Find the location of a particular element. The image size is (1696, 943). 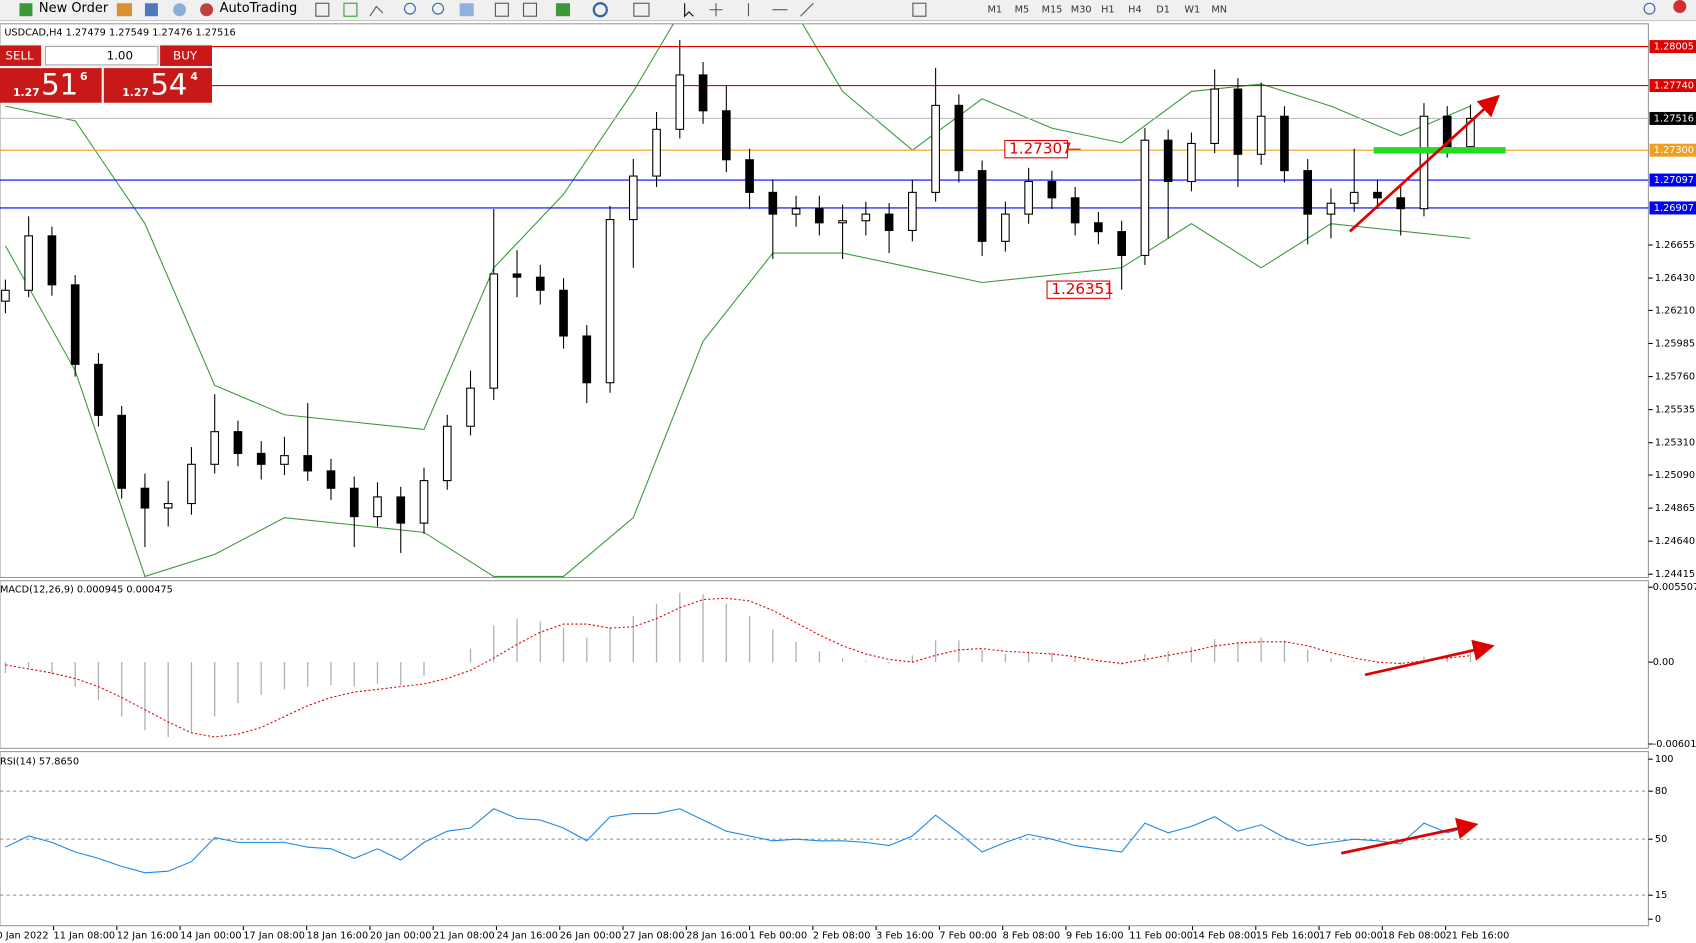

y-tick-label: 1.24865 is located at coordinates (1675, 508).